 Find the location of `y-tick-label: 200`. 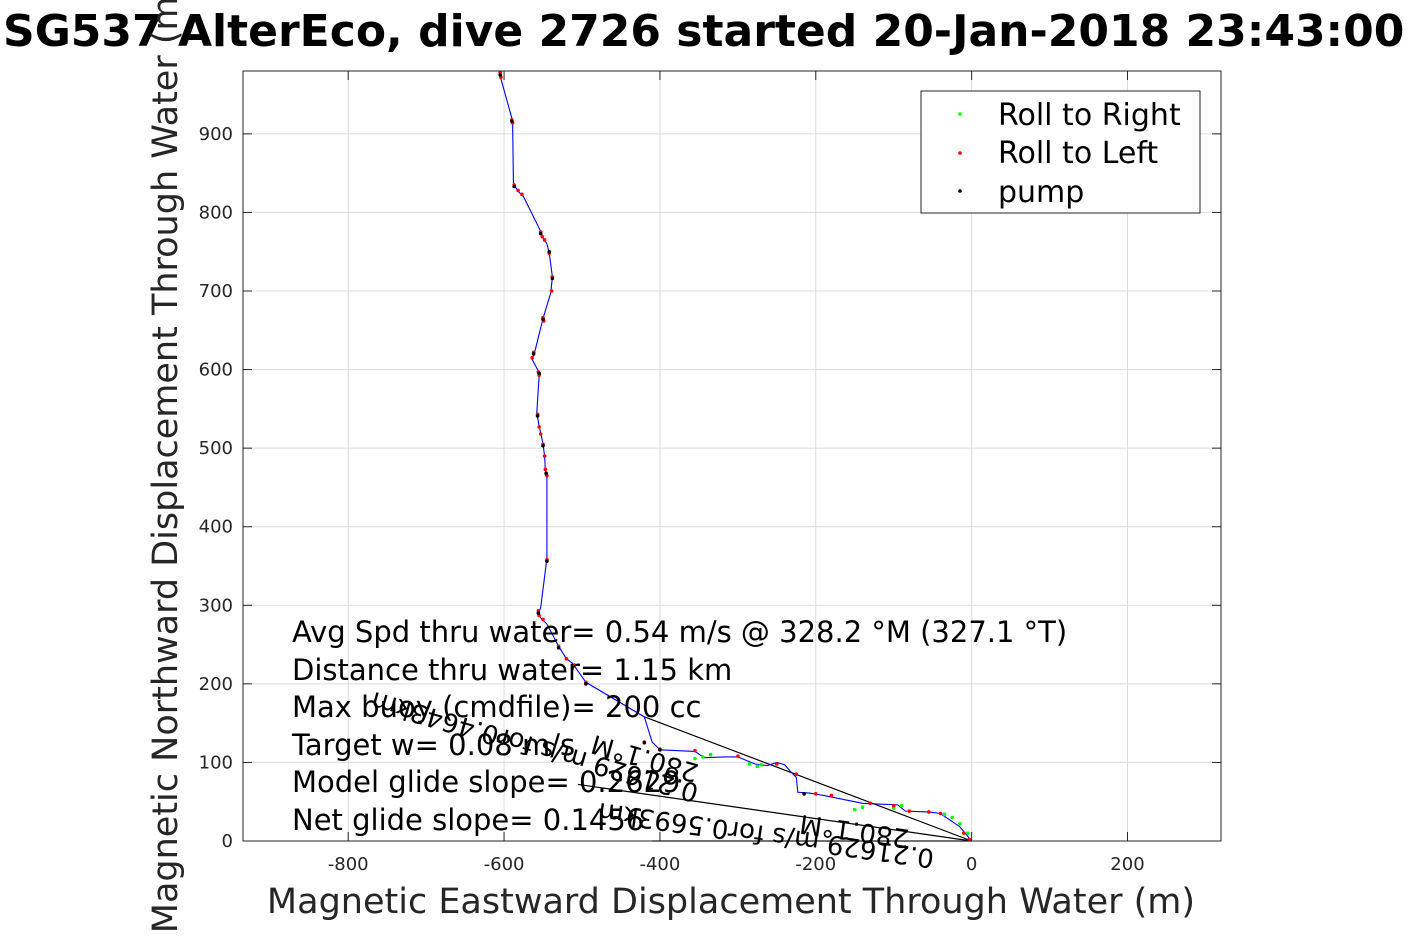

y-tick-label: 200 is located at coordinates (216, 684).